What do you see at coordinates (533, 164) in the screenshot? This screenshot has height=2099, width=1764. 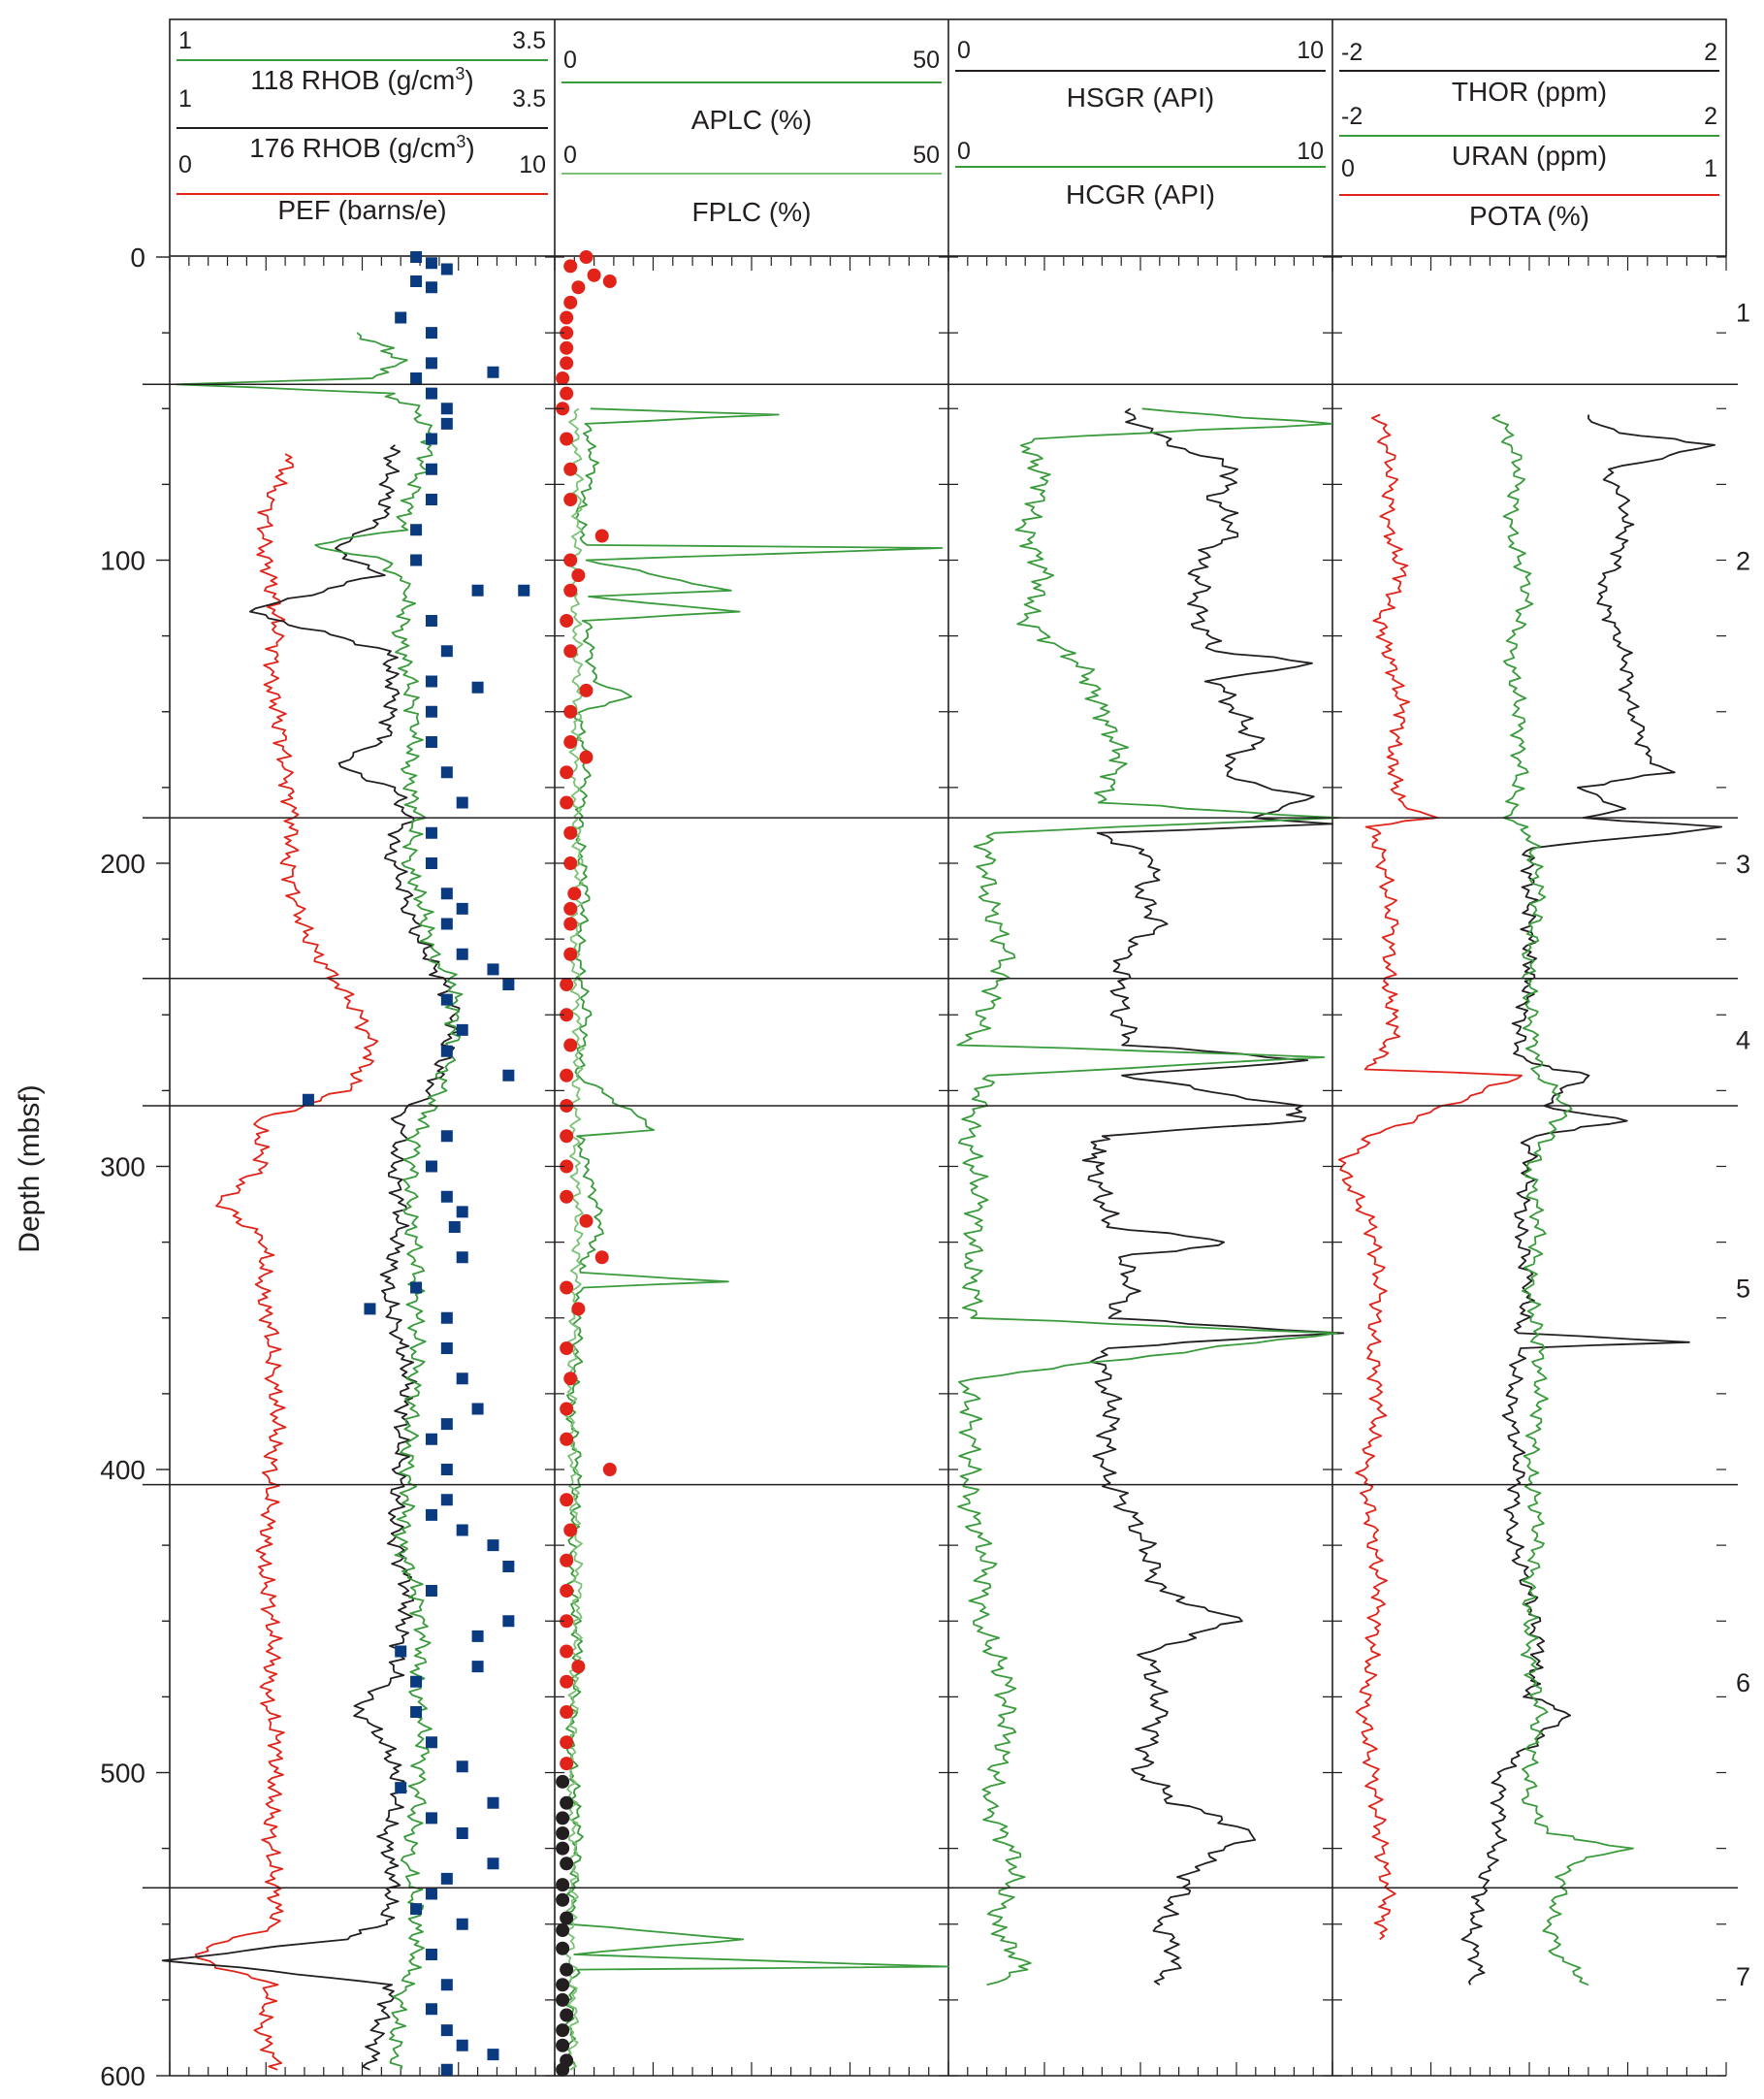 I see `curve-max-label: 10` at bounding box center [533, 164].